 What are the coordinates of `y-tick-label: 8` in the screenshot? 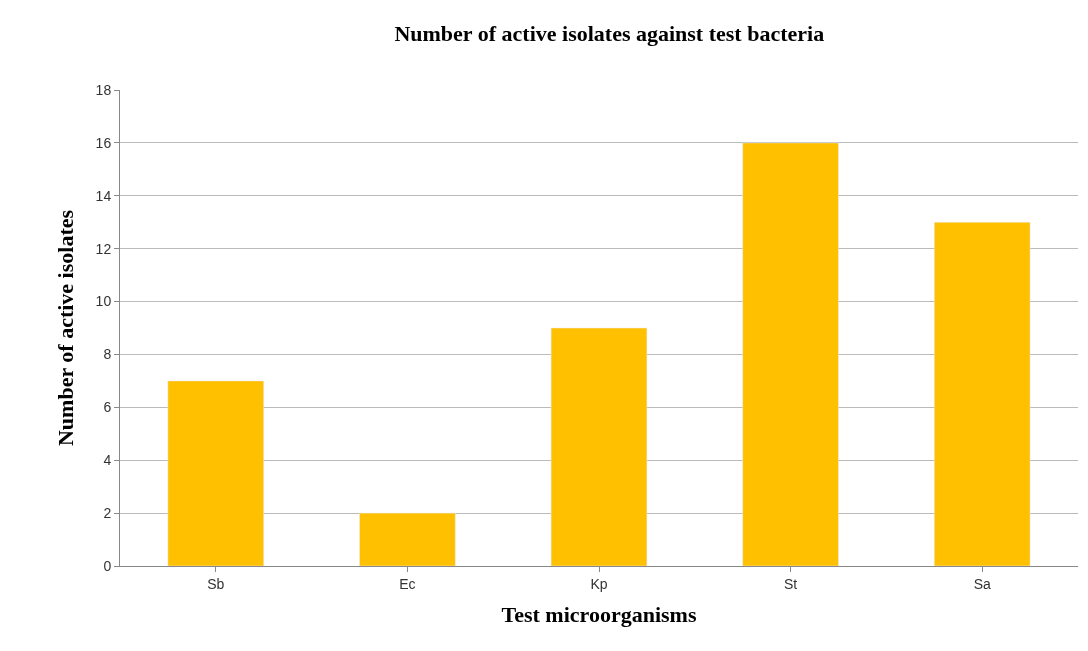 It's located at (107, 354).